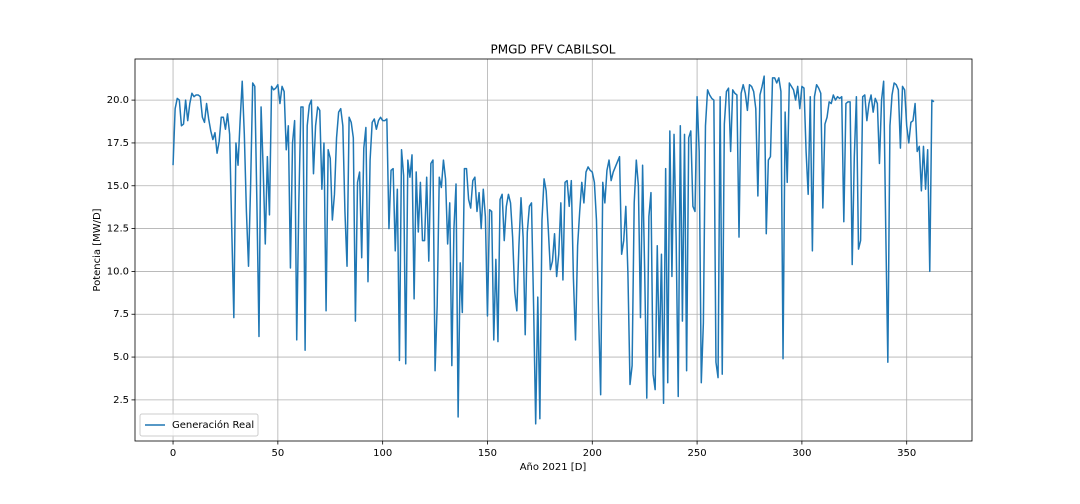  I want to click on y-axis-label: Potencia [MW/D], so click(97, 249).